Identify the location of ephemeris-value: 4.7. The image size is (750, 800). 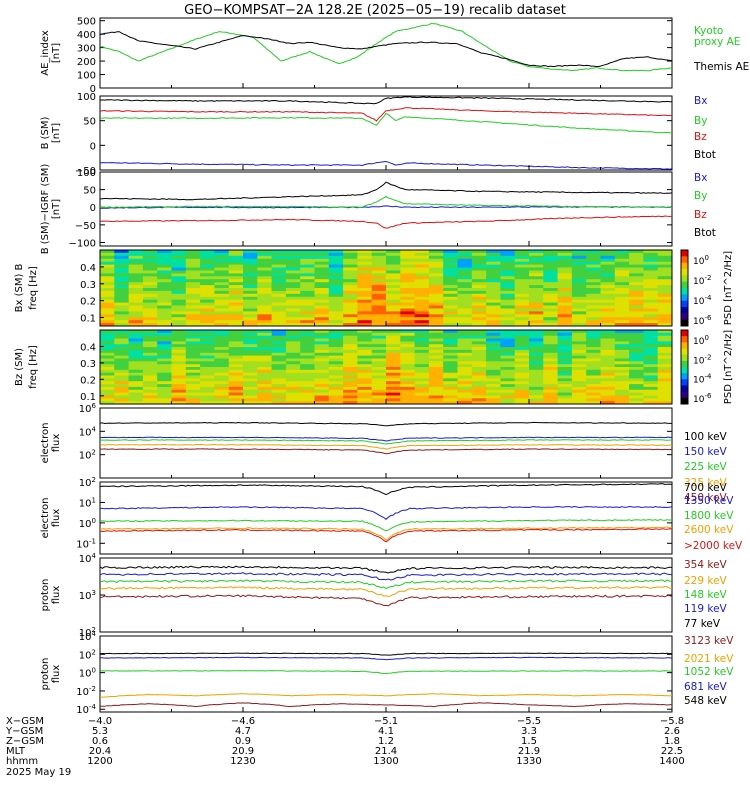
(243, 731).